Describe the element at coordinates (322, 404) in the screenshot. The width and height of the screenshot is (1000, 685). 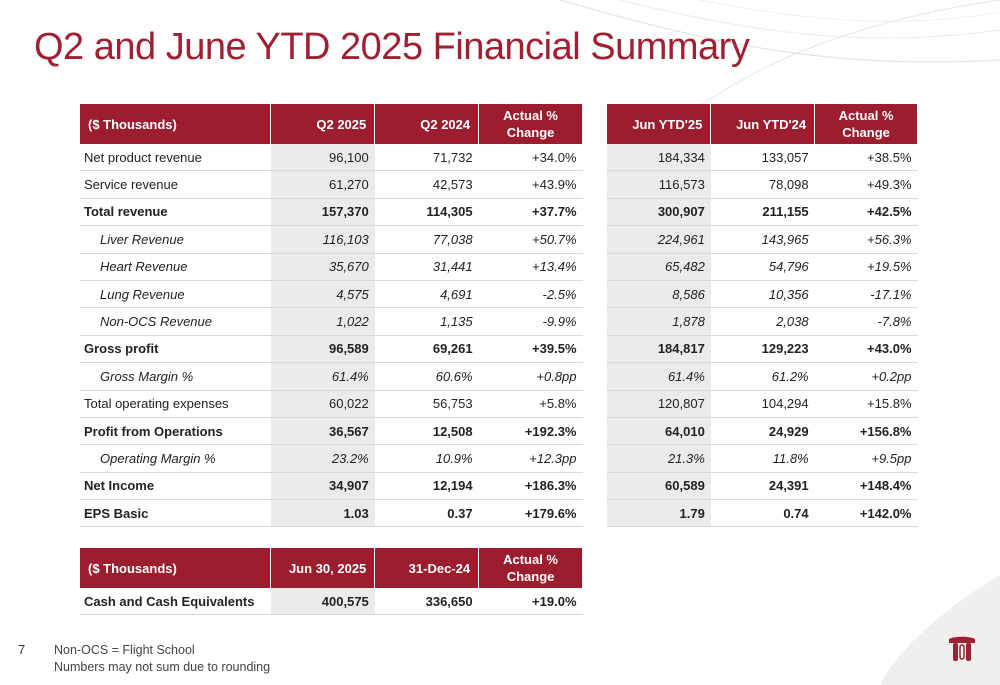
I see `table-cell: 60,022` at that location.